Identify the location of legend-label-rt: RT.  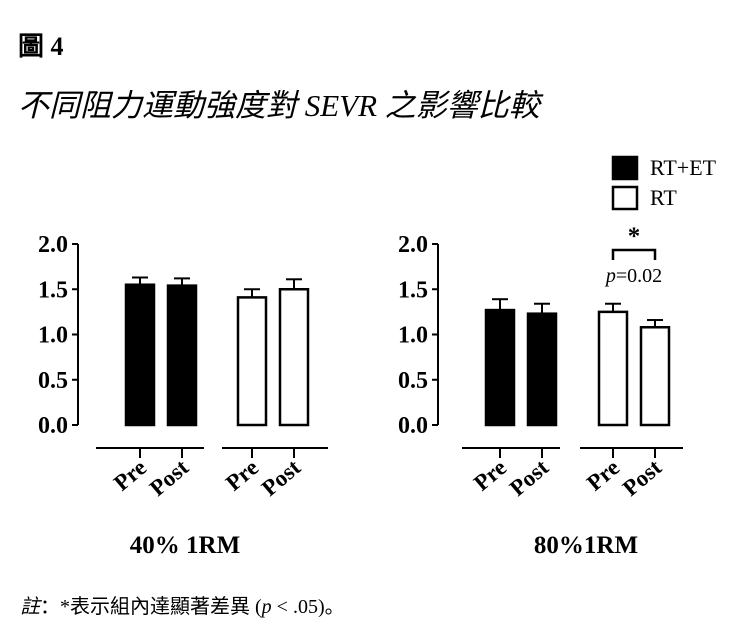
(663, 197).